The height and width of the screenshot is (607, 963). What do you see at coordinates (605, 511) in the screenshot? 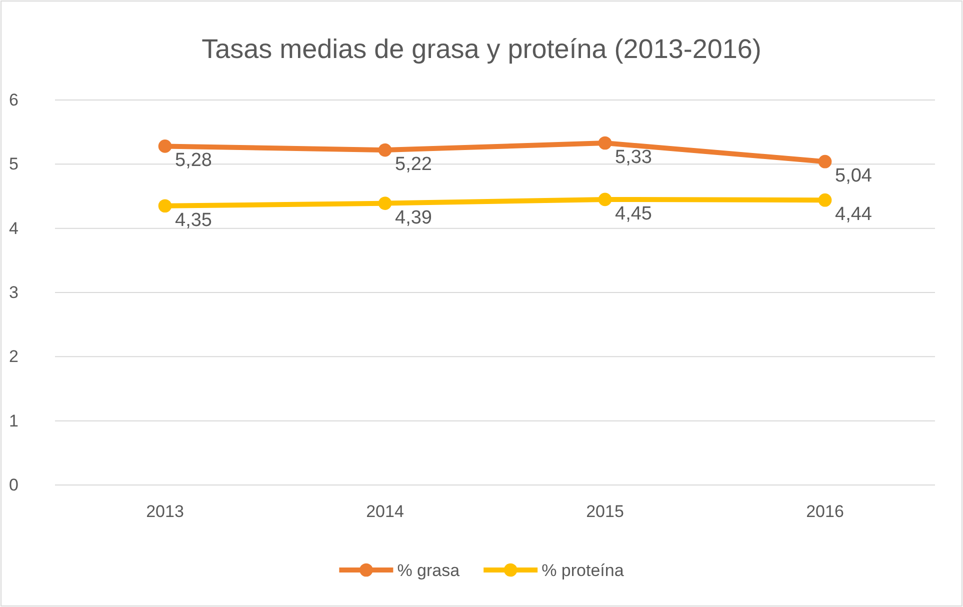
I see `x-tick-label: 2015` at bounding box center [605, 511].